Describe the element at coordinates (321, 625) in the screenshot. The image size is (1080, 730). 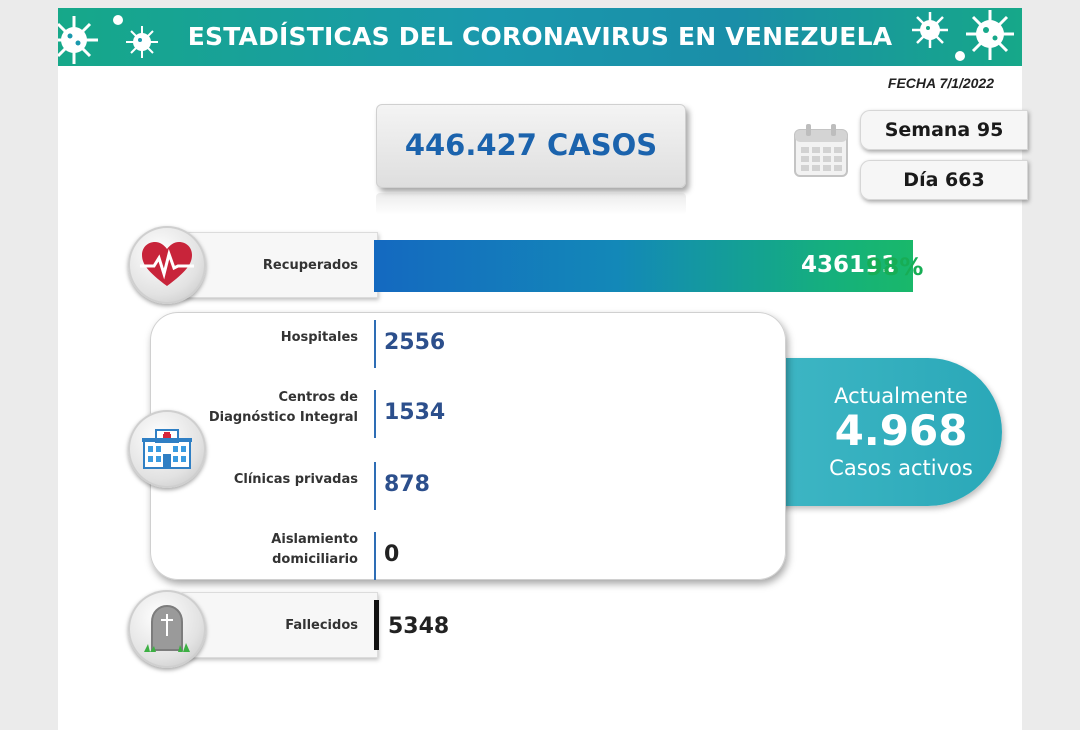
I see `deceased-label: Fallecidos` at that location.